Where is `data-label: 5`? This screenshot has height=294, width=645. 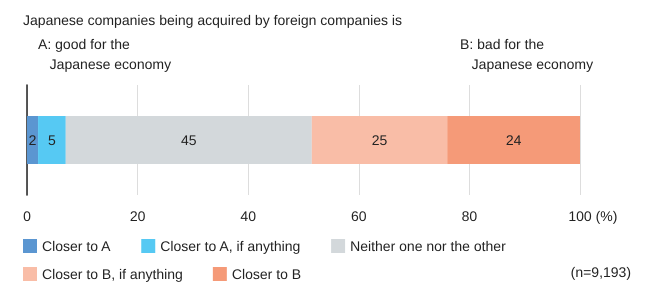 data-label: 5 is located at coordinates (52, 140).